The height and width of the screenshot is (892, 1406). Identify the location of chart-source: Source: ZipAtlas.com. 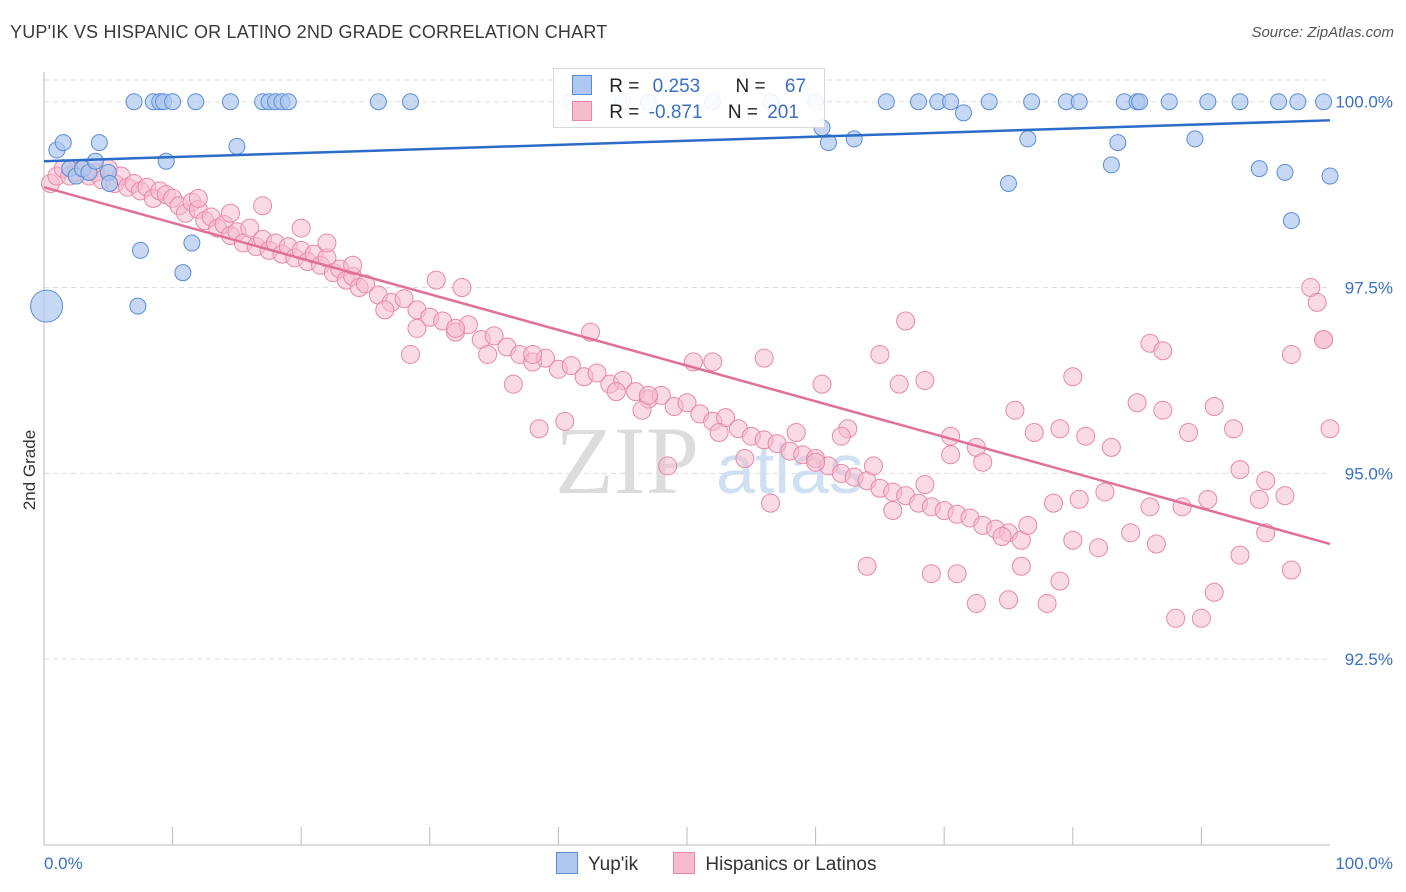
(1322, 32).